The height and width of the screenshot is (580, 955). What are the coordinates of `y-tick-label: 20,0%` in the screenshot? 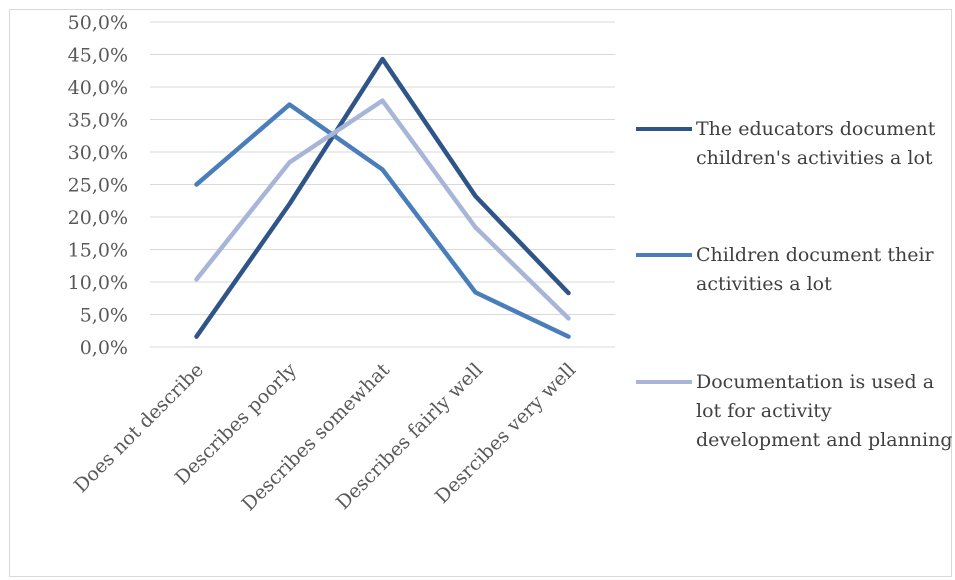 It's located at (98, 218).